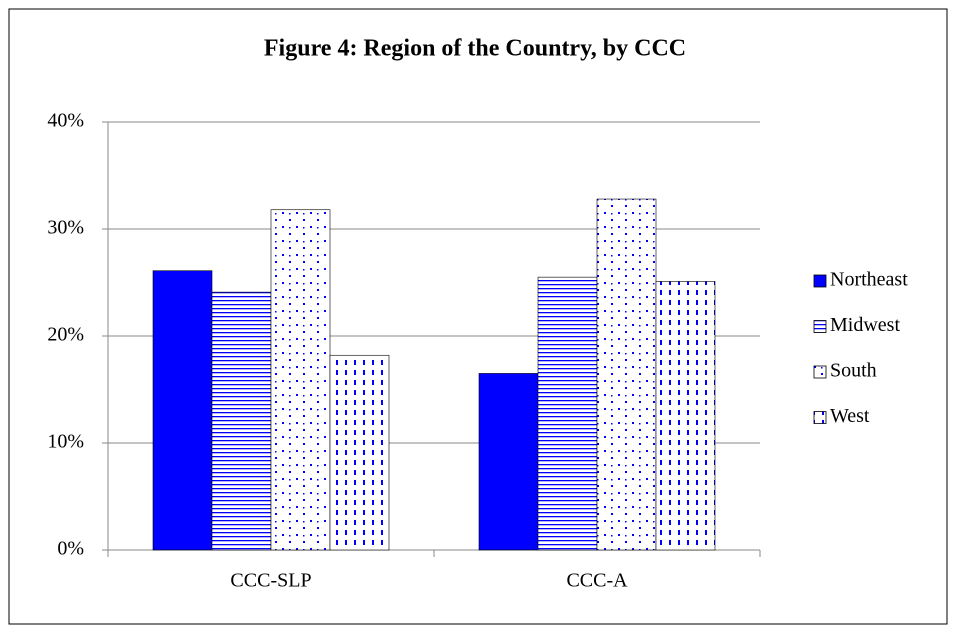 This screenshot has height=633, width=957. I want to click on y-tick-label: 0%, so click(70, 549).